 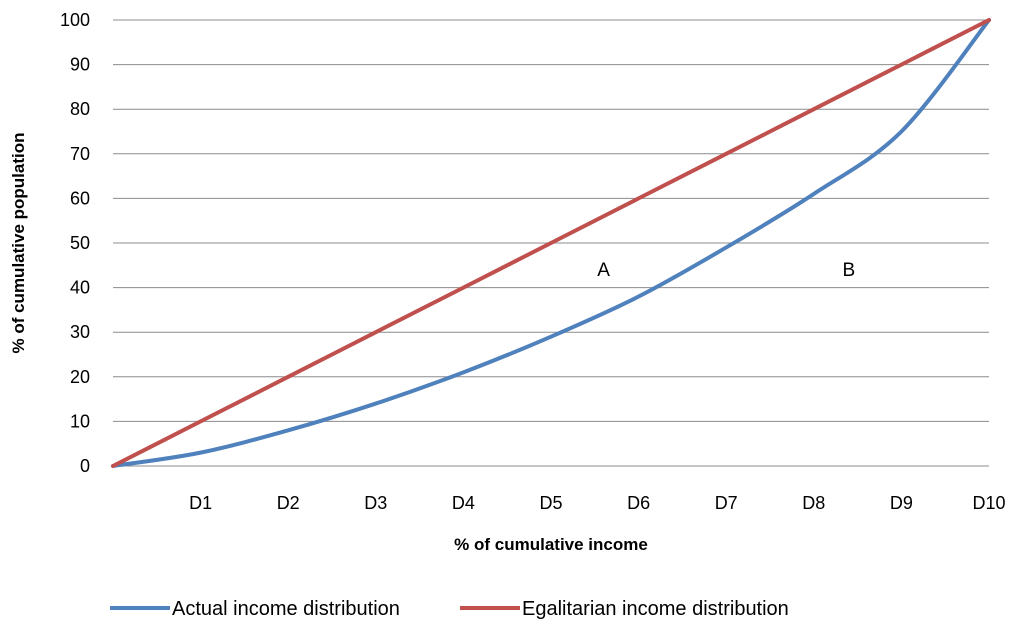 I want to click on y-tick-label: 30, so click(x=80, y=332).